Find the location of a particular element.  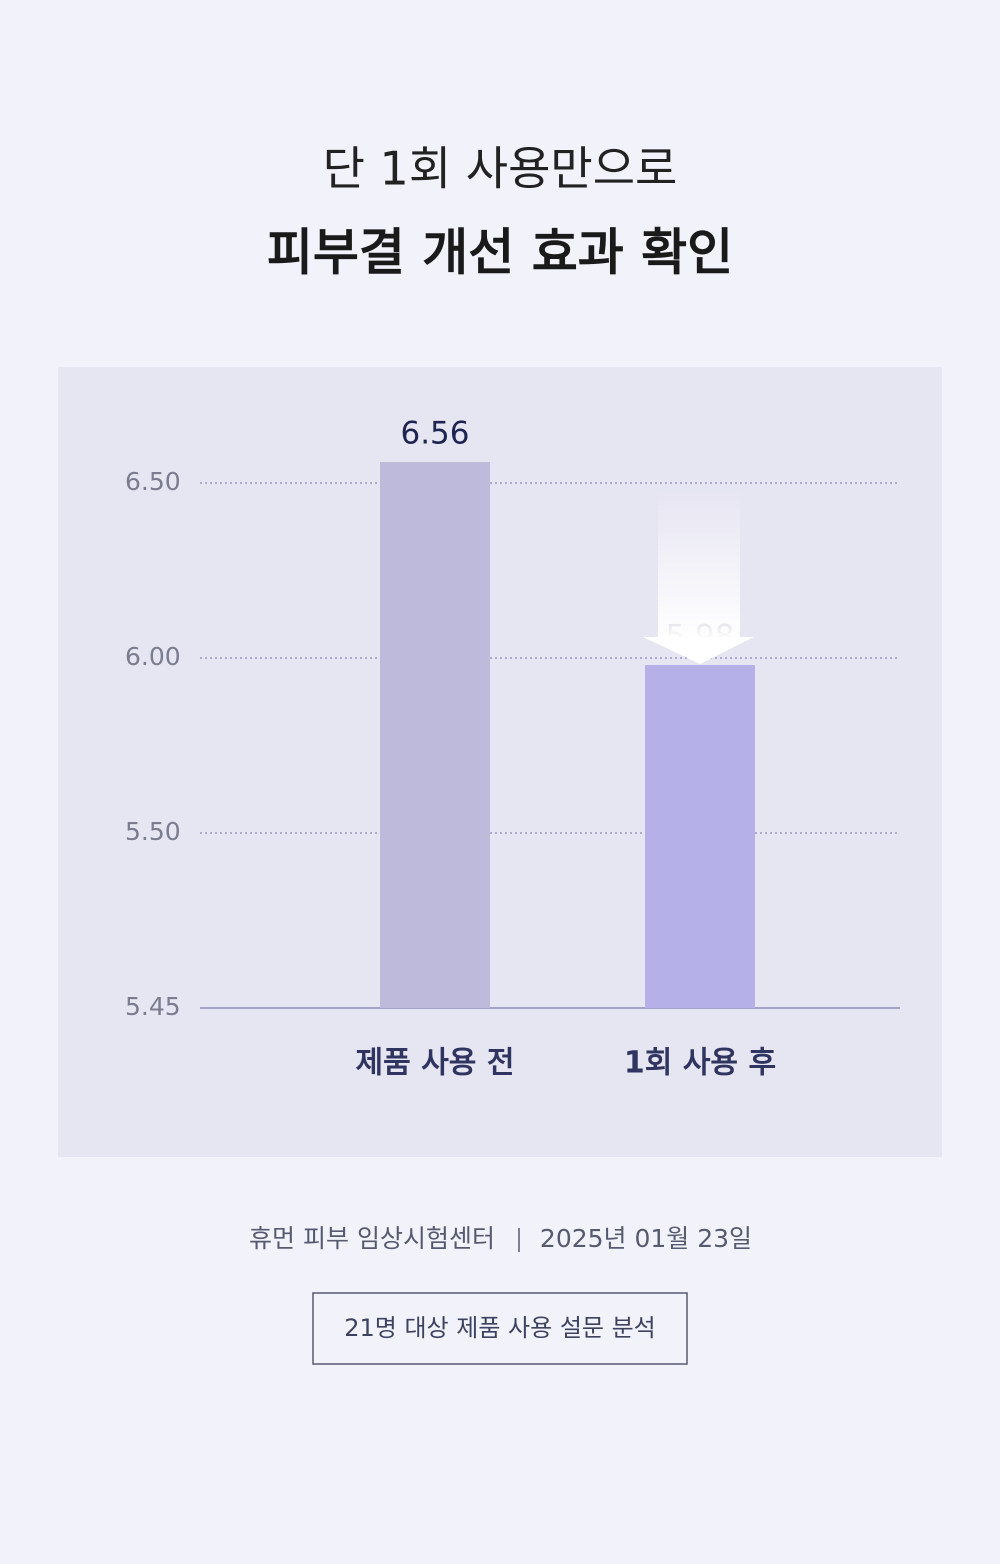

subtitle: 피부결 개선 효과 확인 is located at coordinates (500, 253).